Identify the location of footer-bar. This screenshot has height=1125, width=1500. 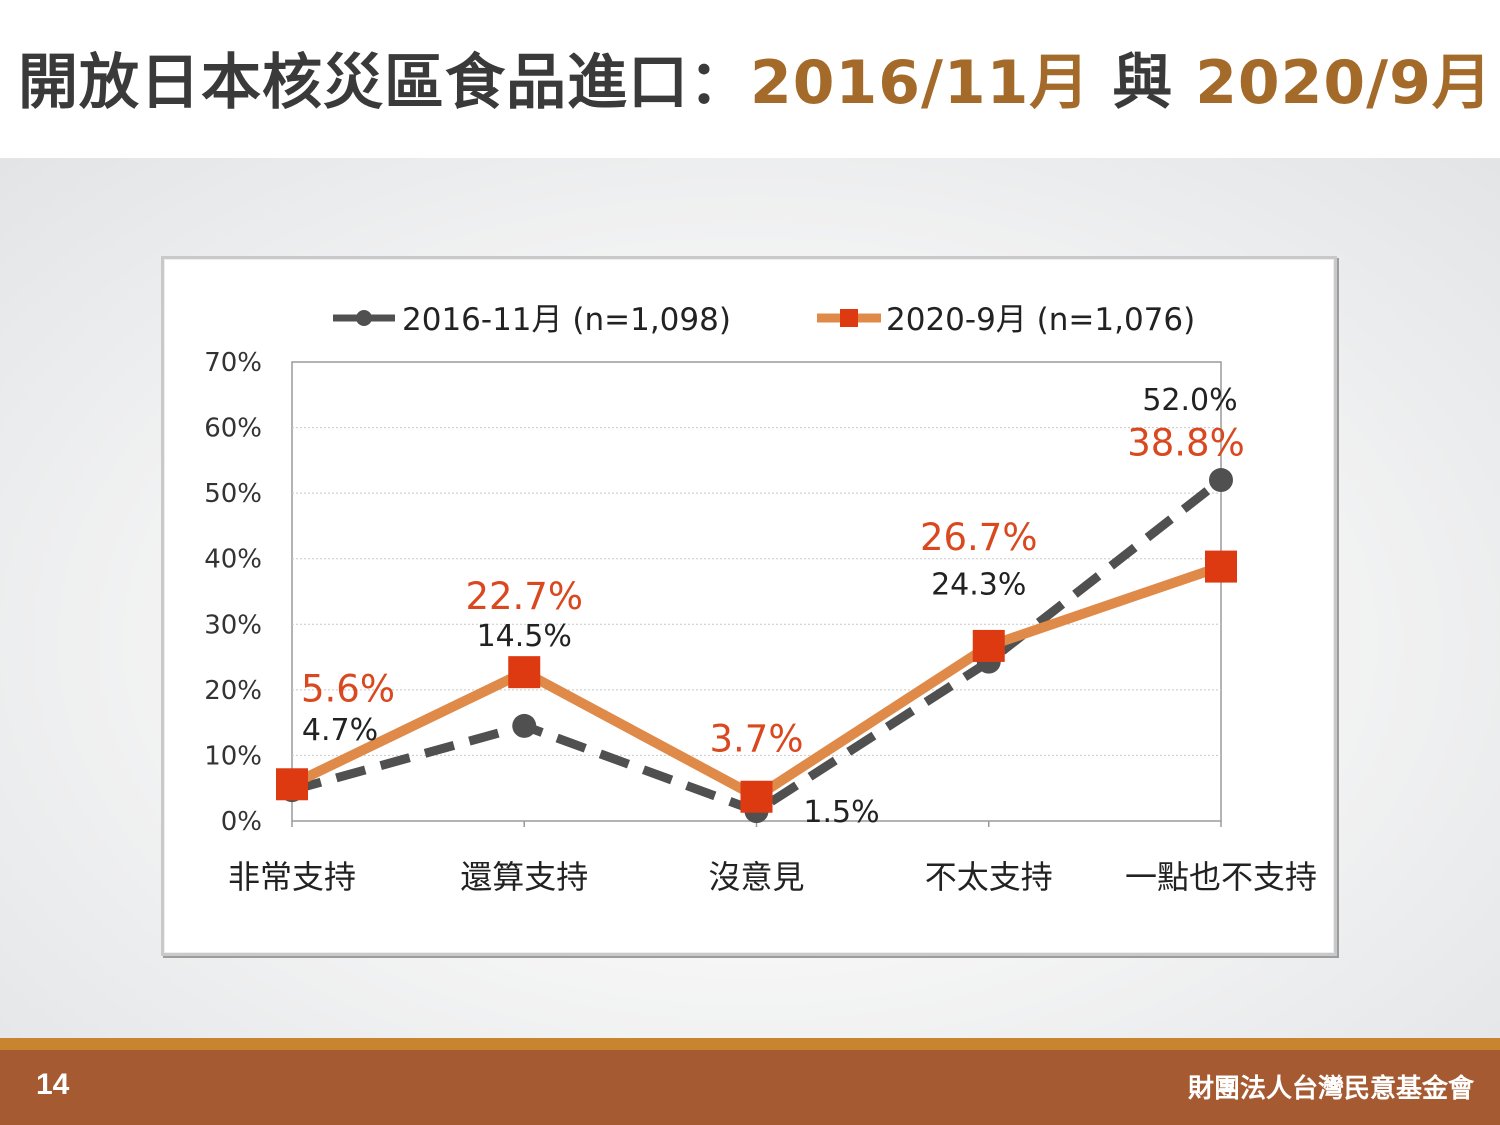
(750, 1087).